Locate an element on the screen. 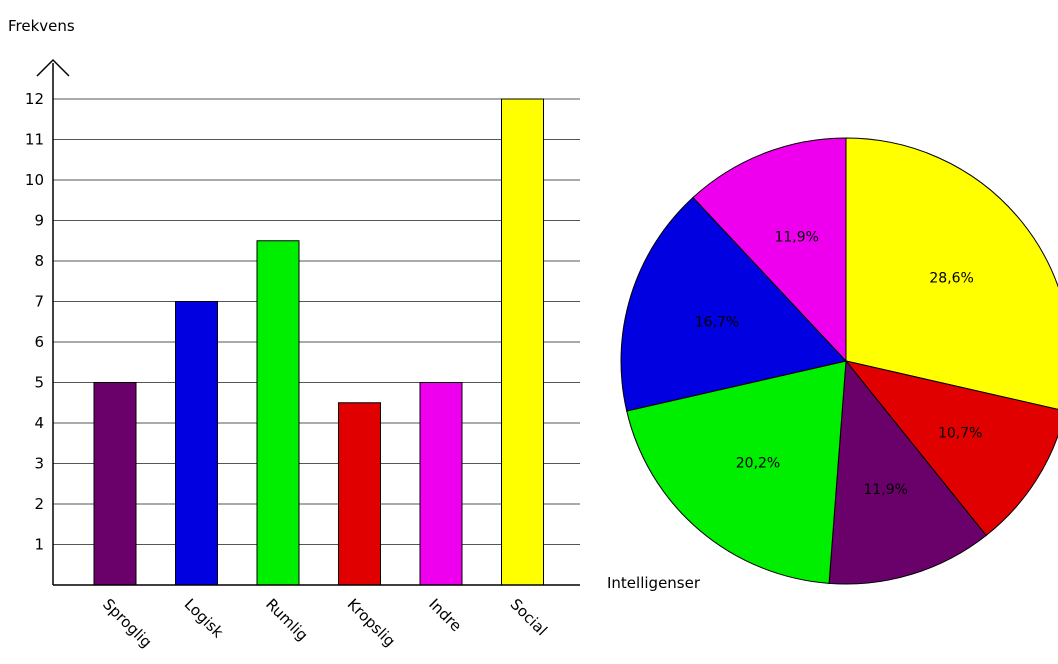 The image size is (1058, 664). y-tick-label: 9 is located at coordinates (39, 221).